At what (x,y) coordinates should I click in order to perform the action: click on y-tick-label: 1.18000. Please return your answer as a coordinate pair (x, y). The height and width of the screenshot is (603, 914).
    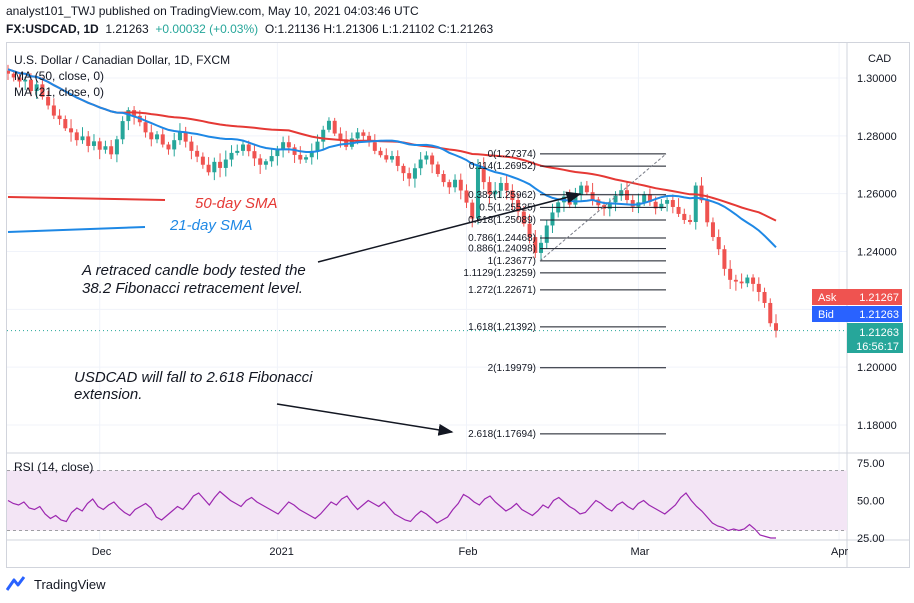
    Looking at the image, I should click on (877, 426).